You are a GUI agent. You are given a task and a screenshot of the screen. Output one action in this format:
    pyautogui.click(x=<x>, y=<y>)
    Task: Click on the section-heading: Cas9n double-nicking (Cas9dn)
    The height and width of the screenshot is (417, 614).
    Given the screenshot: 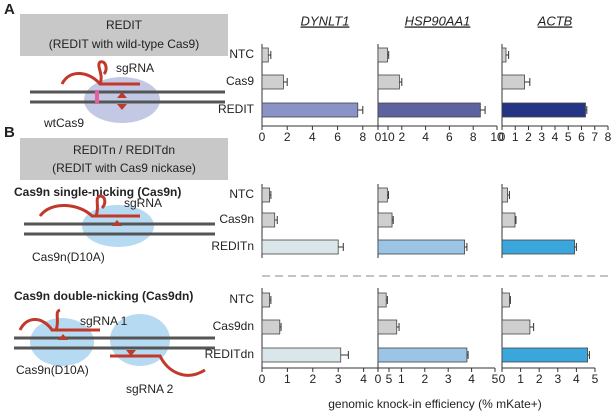 What is the action you would take?
    pyautogui.click(x=103, y=296)
    